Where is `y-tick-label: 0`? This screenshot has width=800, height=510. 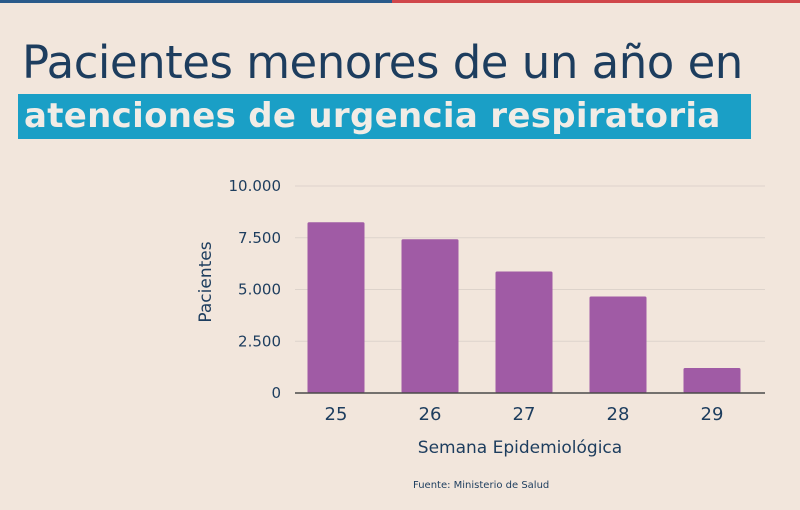 y-tick-label: 0 is located at coordinates (276, 393).